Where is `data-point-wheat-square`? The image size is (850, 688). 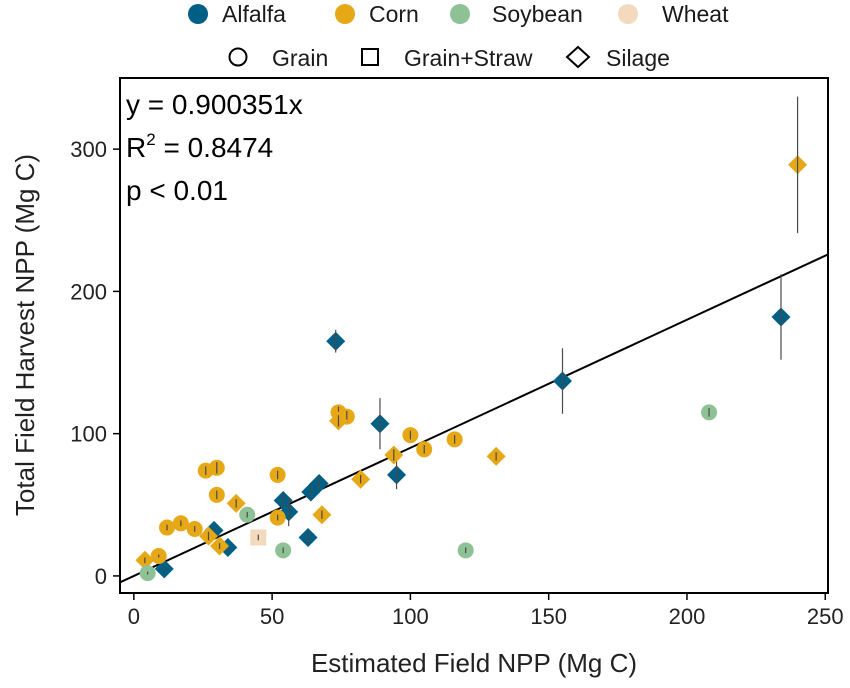
data-point-wheat-square is located at coordinates (258, 537).